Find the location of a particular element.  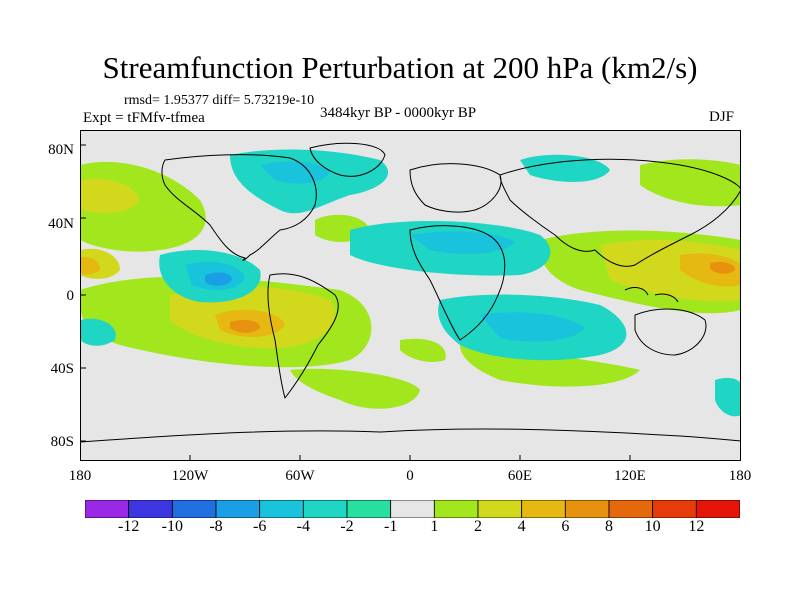

lat-label-40n: 40N is located at coordinates (61, 224).